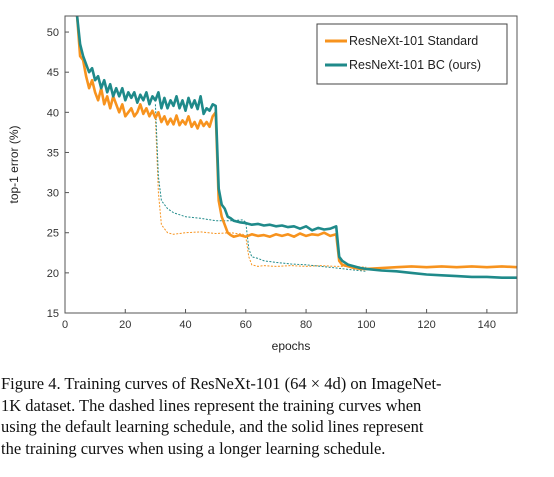 The image size is (554, 477). I want to click on y-tick-label: 20, so click(53, 274).